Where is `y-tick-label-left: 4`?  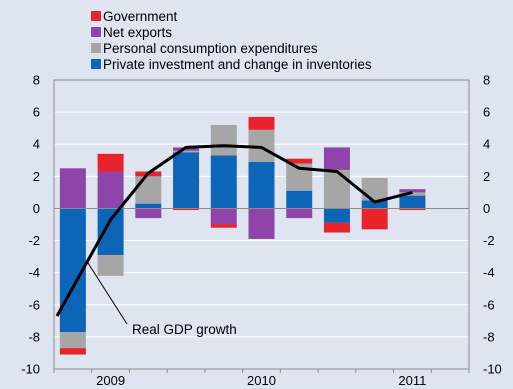
y-tick-label-left: 4 is located at coordinates (36, 144).